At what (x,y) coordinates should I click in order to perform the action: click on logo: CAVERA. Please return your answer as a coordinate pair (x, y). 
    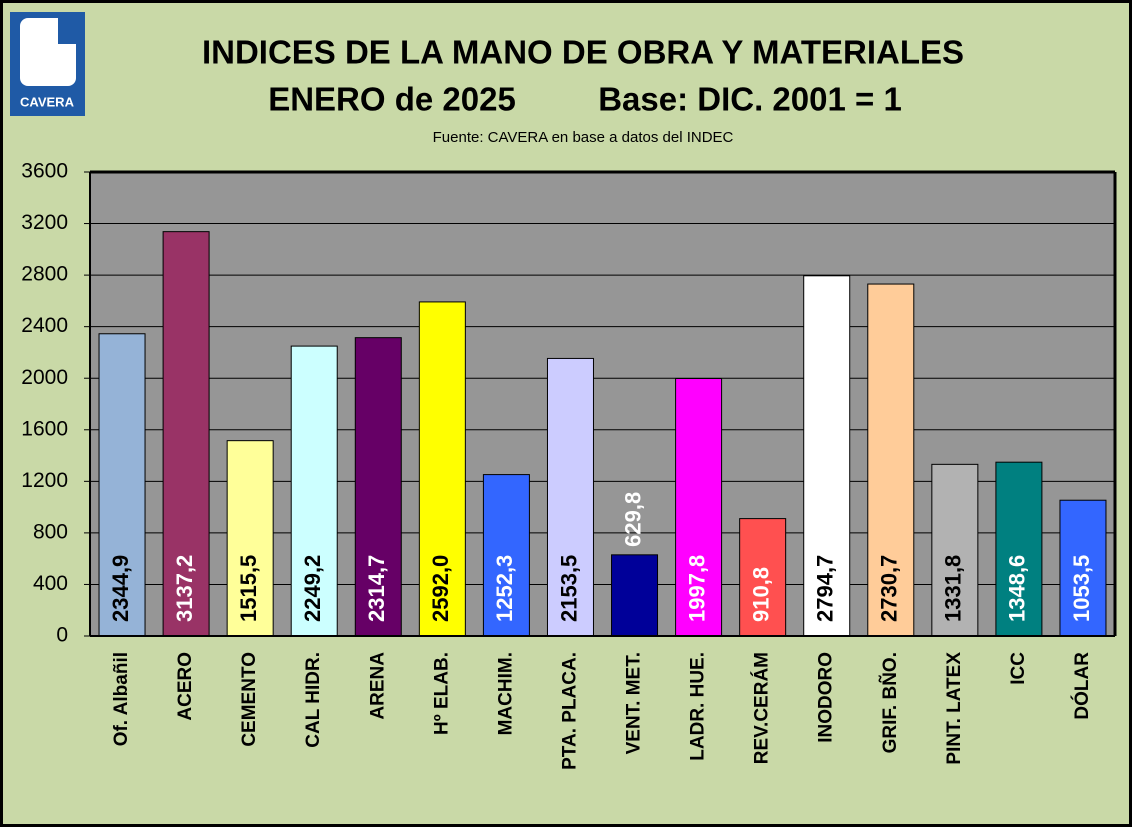
    Looking at the image, I should click on (47, 64).